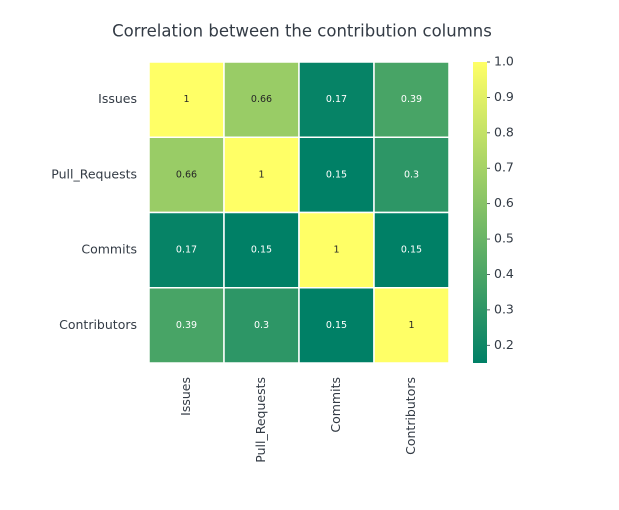 The image size is (619, 510). I want to click on colorbar-tick-label: 0.5, so click(504, 238).